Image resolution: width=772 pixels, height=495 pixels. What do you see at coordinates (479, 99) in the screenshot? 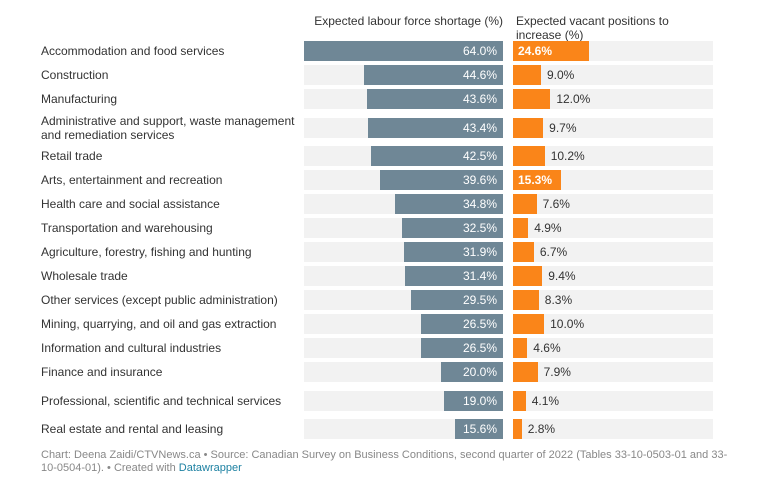
I see `labour-shortage-value: 43.6%` at bounding box center [479, 99].